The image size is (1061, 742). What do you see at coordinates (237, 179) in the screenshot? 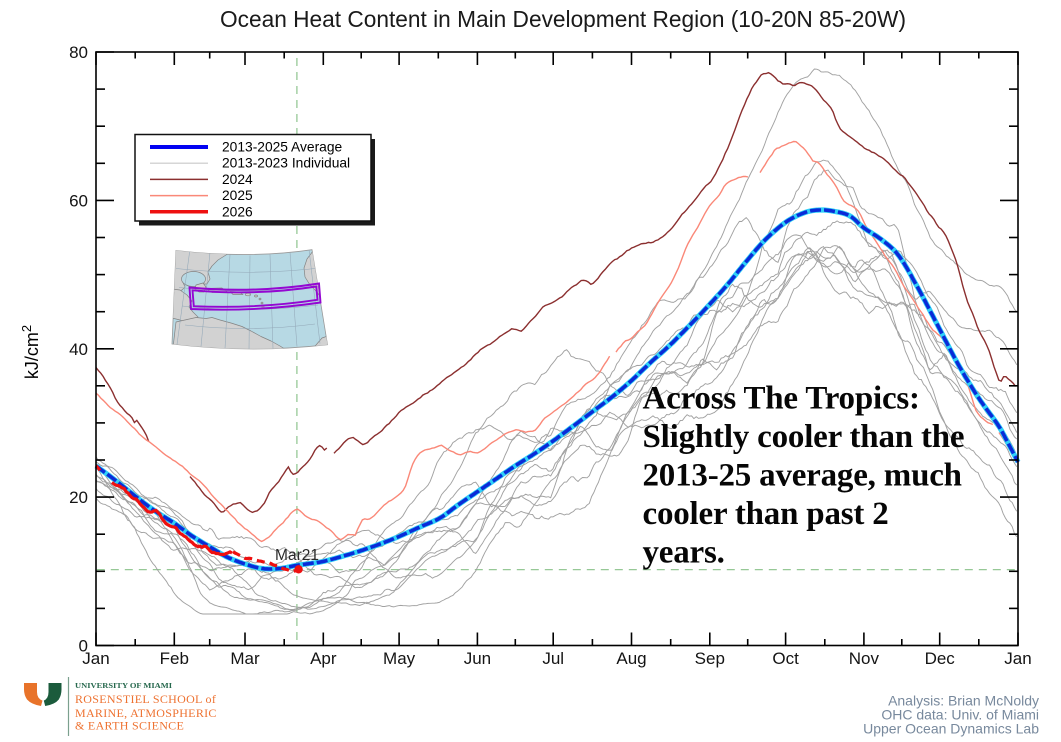
I see `svg-text: 2024` at bounding box center [237, 179].